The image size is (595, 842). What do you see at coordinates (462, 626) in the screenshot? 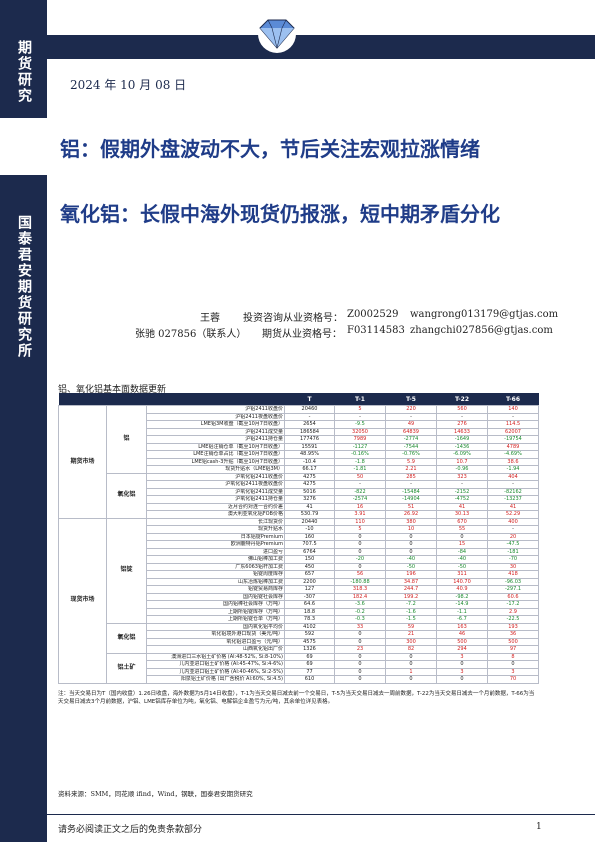
I see `value-cell: 163` at bounding box center [462, 626].